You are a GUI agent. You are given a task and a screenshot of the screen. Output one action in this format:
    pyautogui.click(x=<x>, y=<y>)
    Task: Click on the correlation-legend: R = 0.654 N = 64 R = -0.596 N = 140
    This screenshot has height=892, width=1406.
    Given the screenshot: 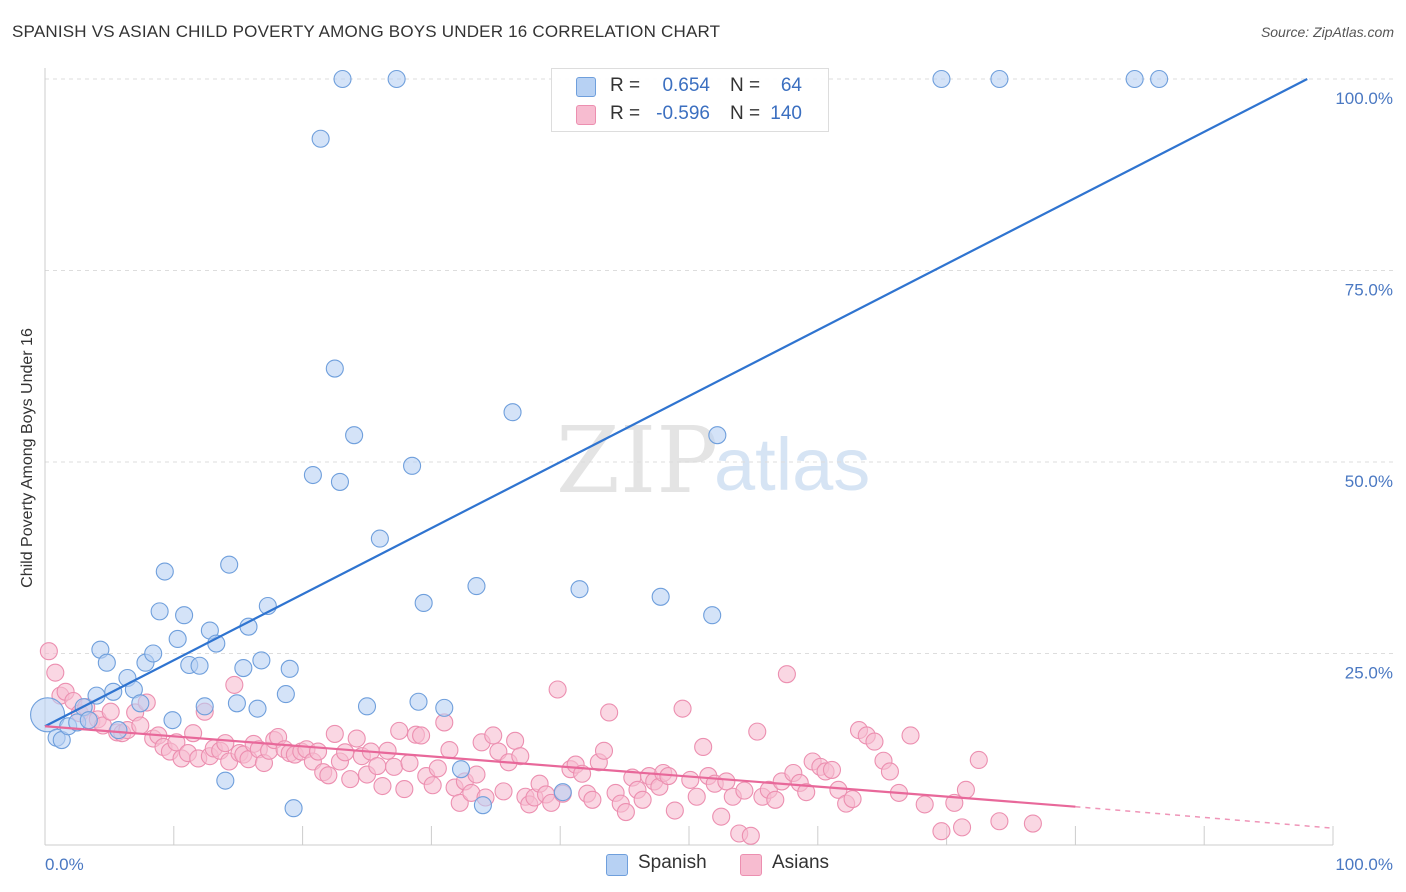 What is the action you would take?
    pyautogui.click(x=690, y=100)
    